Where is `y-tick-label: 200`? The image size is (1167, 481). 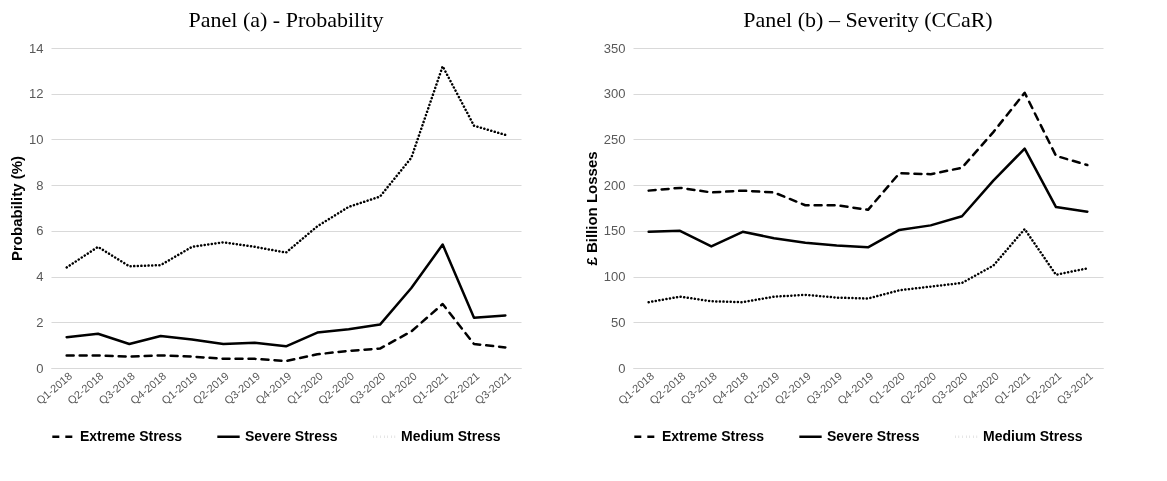 y-tick-label: 200 is located at coordinates (614, 185).